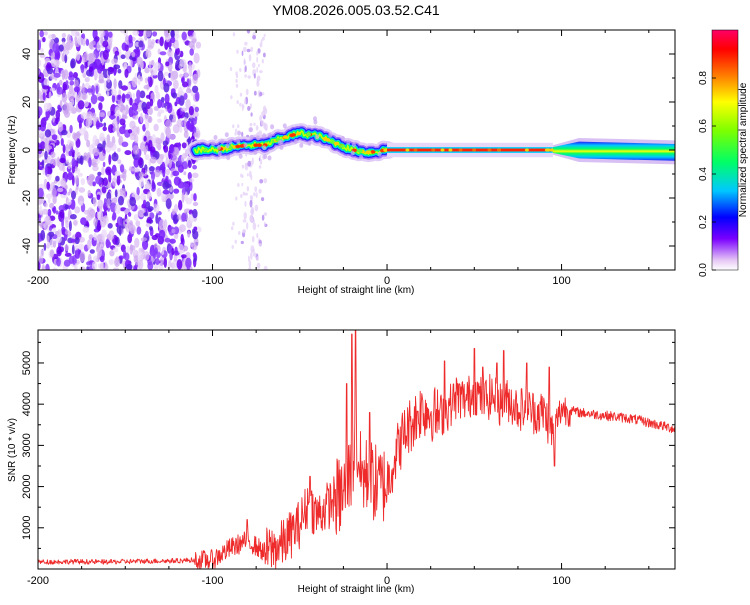 Image resolution: width=750 pixels, height=605 pixels. Describe the element at coordinates (27, 54) in the screenshot. I see `y-tick-label: 40` at that location.